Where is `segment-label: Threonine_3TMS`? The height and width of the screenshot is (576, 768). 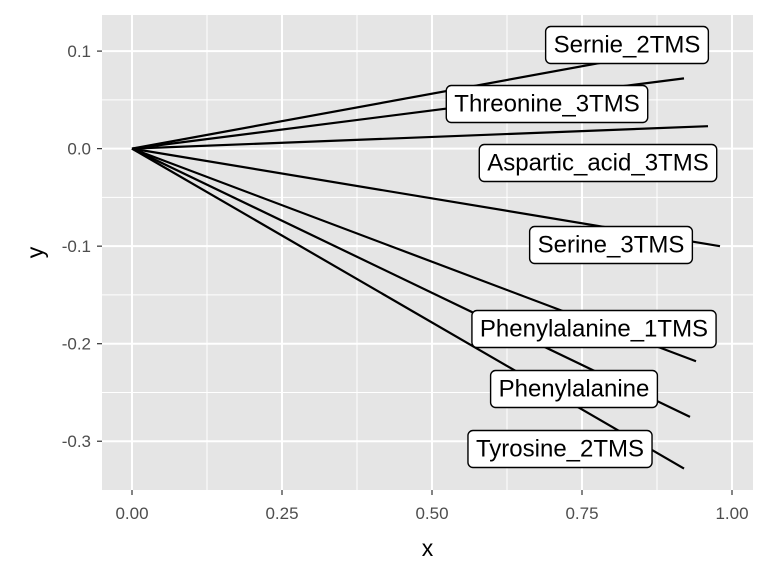 segment-label: Threonine_3TMS is located at coordinates (547, 104).